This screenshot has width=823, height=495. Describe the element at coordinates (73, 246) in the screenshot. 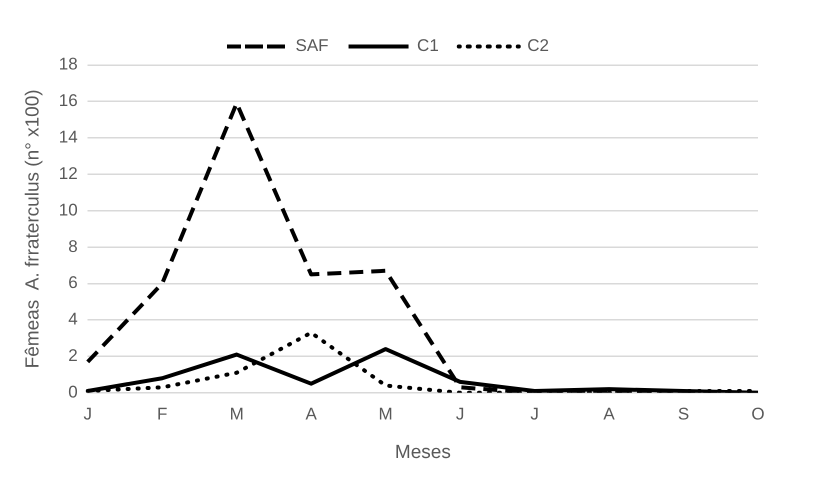

I see `y-tick-label: 8` at that location.